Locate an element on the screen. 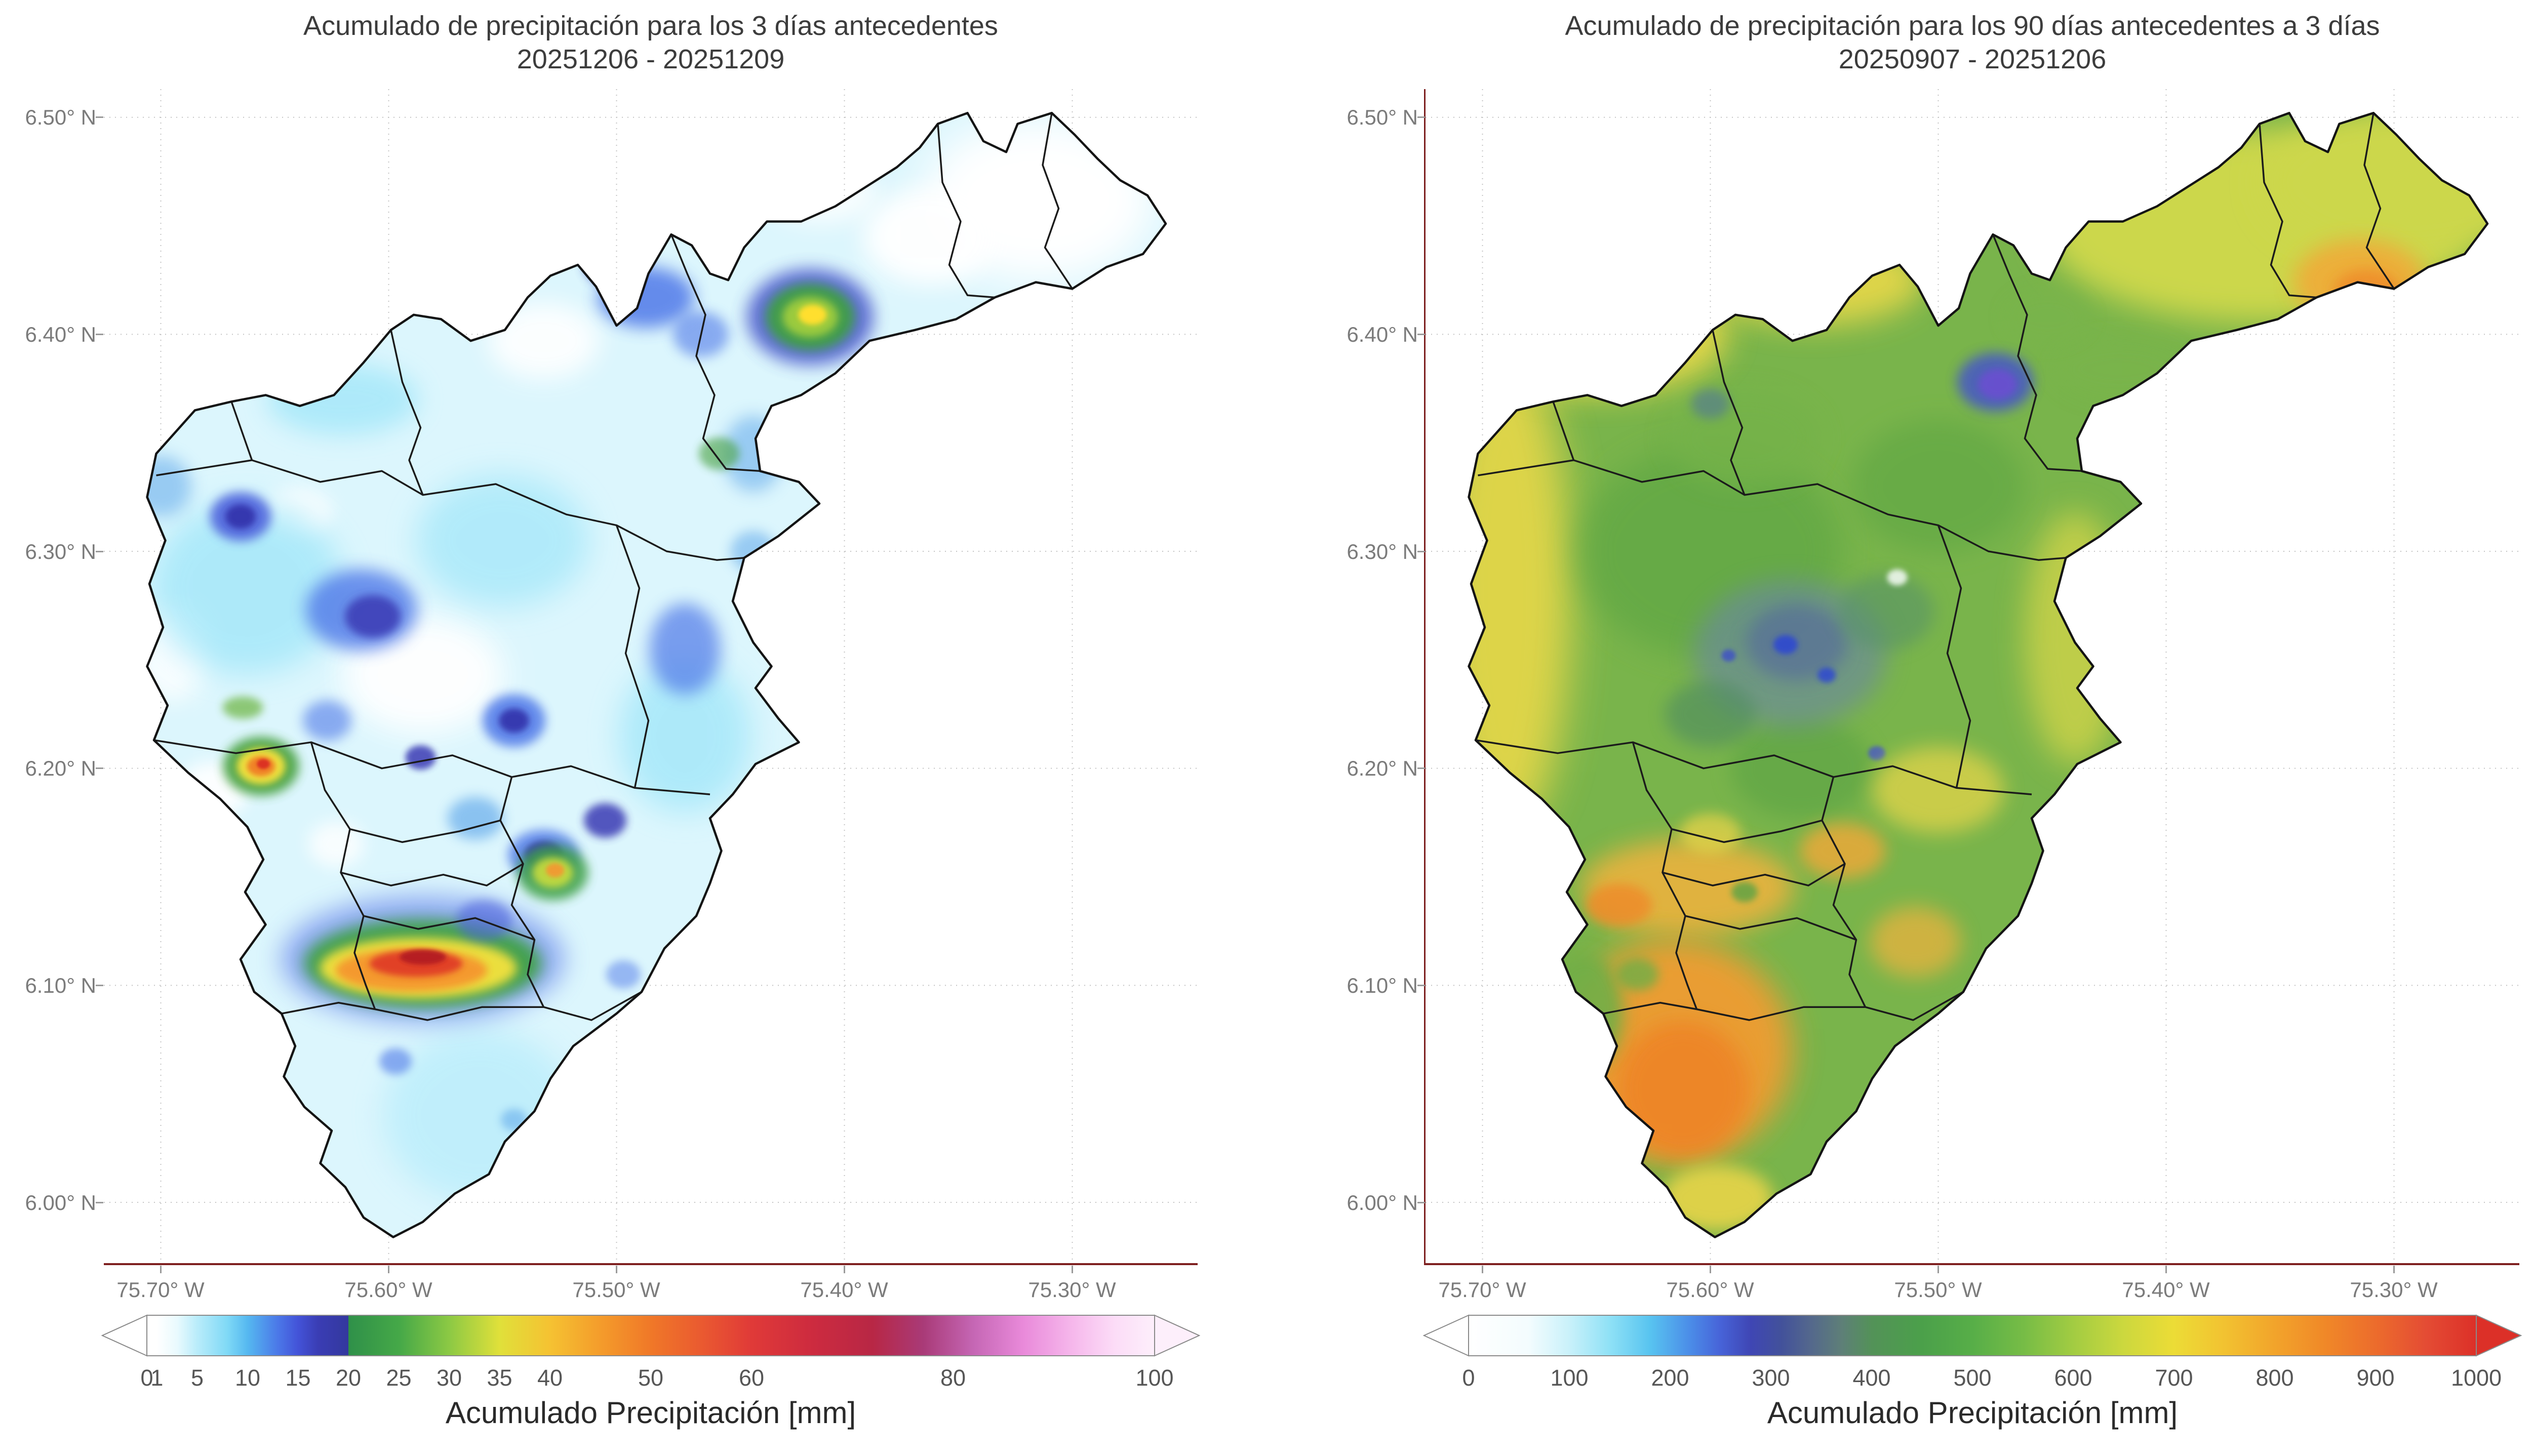 The width and height of the screenshot is (2532, 1456). cbar-tick-label: 20 is located at coordinates (348, 1378).